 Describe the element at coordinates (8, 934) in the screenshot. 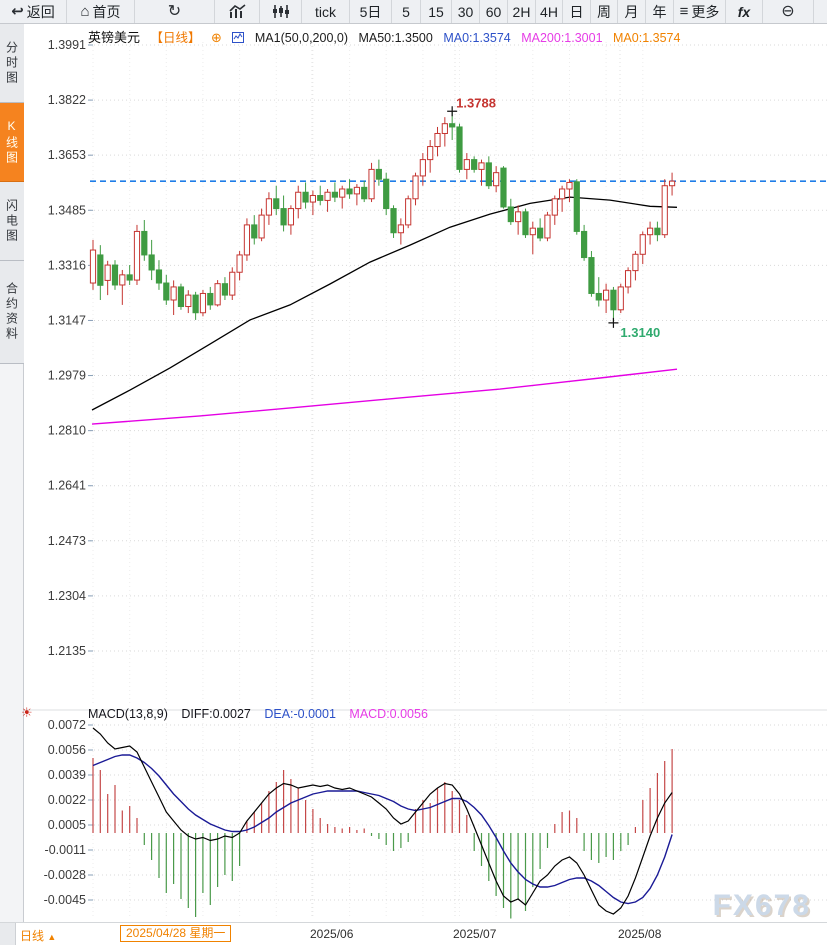

I see `footer-corner-strip` at that location.